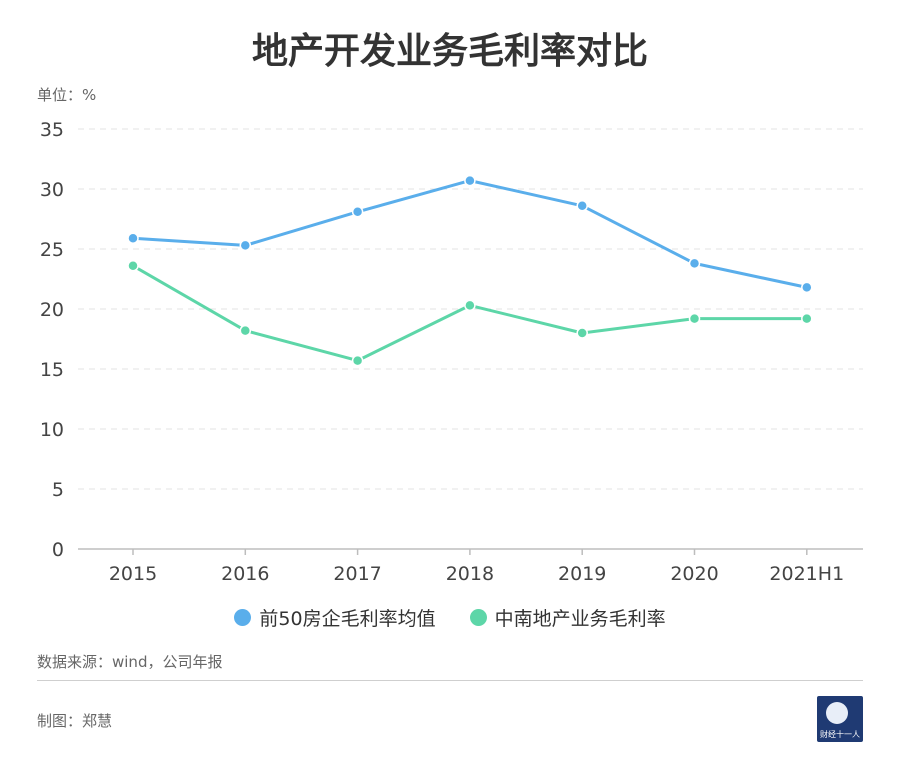  Describe the element at coordinates (52, 430) in the screenshot. I see `y-tick-label: 10` at that location.